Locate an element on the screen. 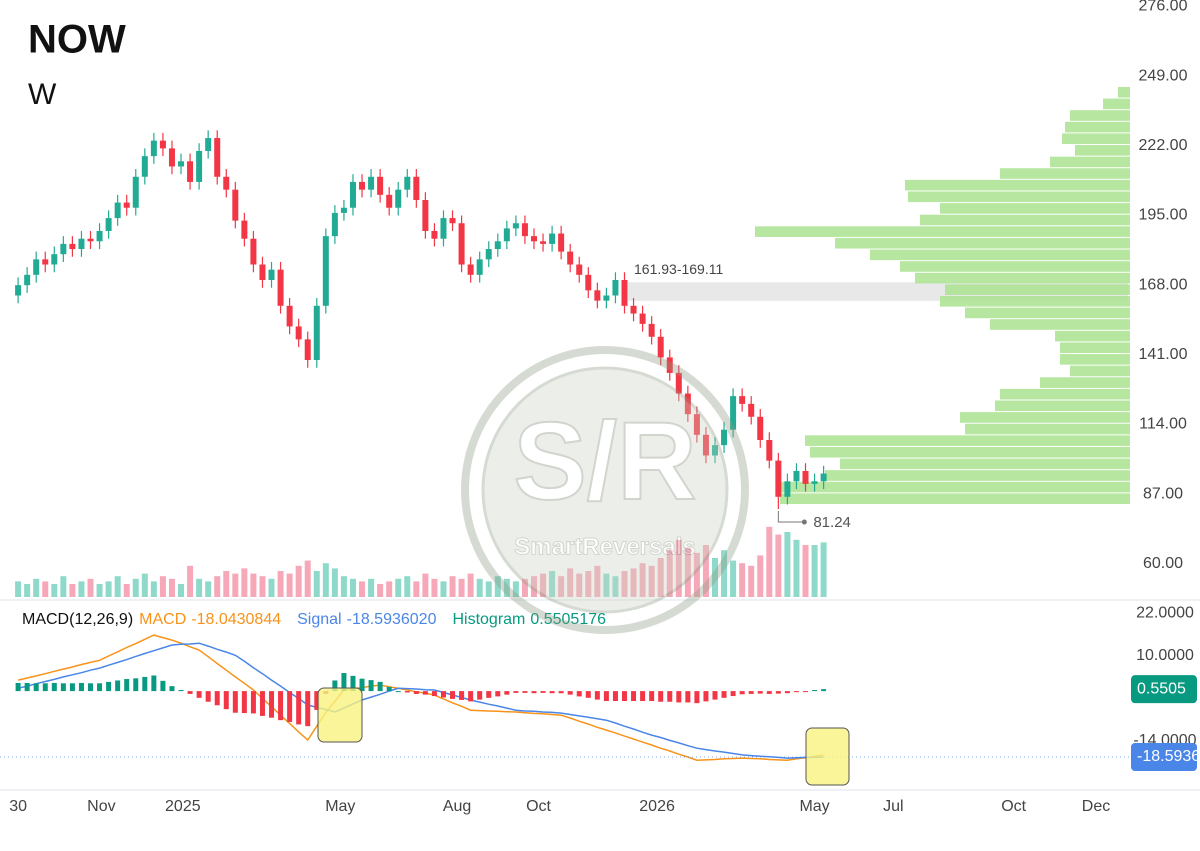 This screenshot has width=1200, height=851. y-tick-label: 22.0000 is located at coordinates (1165, 612).